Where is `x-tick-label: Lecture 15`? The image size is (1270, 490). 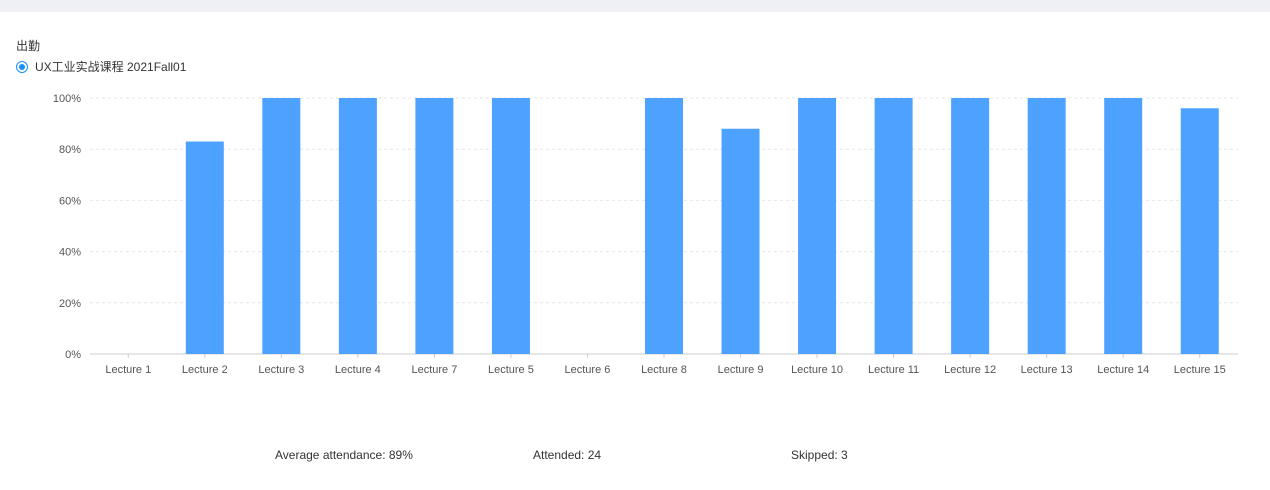 x-tick-label: Lecture 15 is located at coordinates (1200, 370).